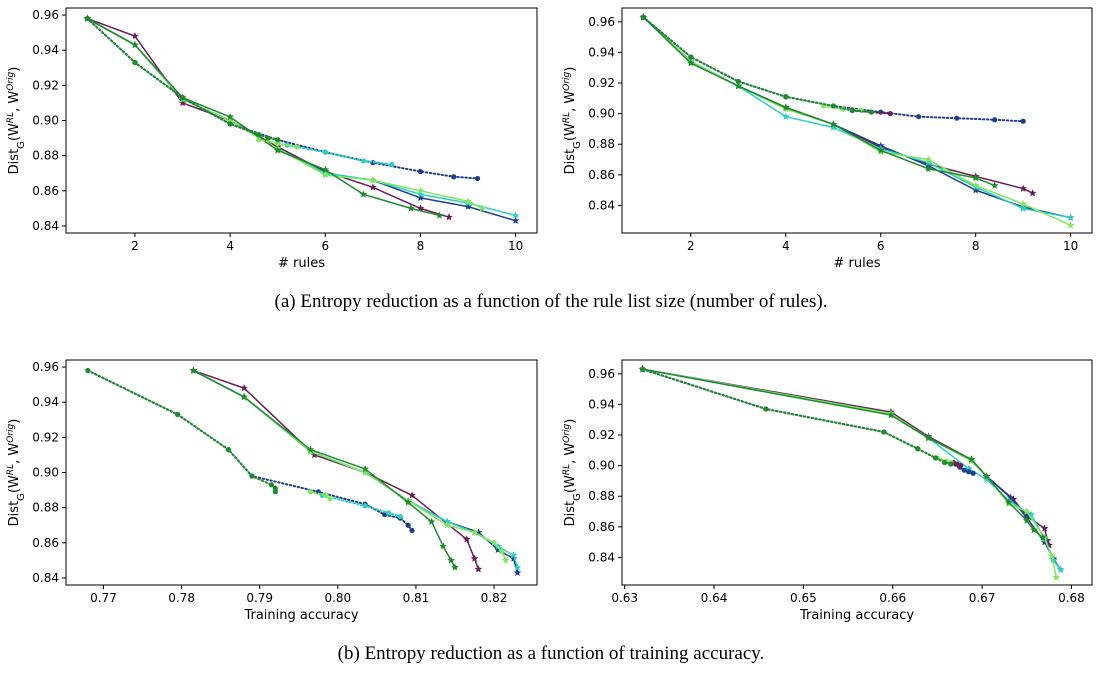 This screenshot has width=1102, height=673. Describe the element at coordinates (416, 598) in the screenshot. I see `x-tick-label: 0.81` at that location.